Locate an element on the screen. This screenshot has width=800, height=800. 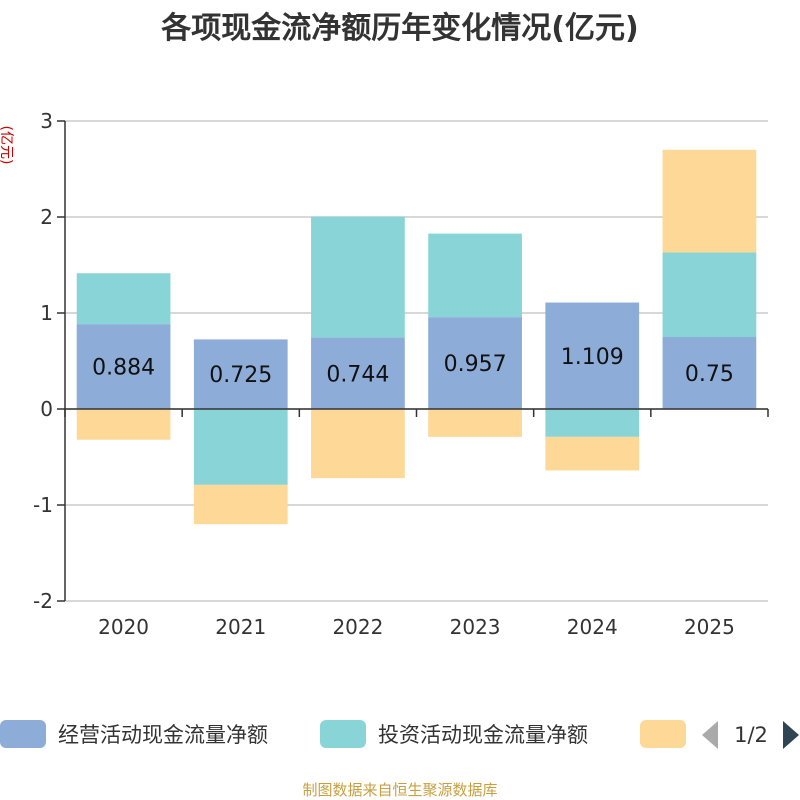
bar-series1-2024 is located at coordinates (592, 423).